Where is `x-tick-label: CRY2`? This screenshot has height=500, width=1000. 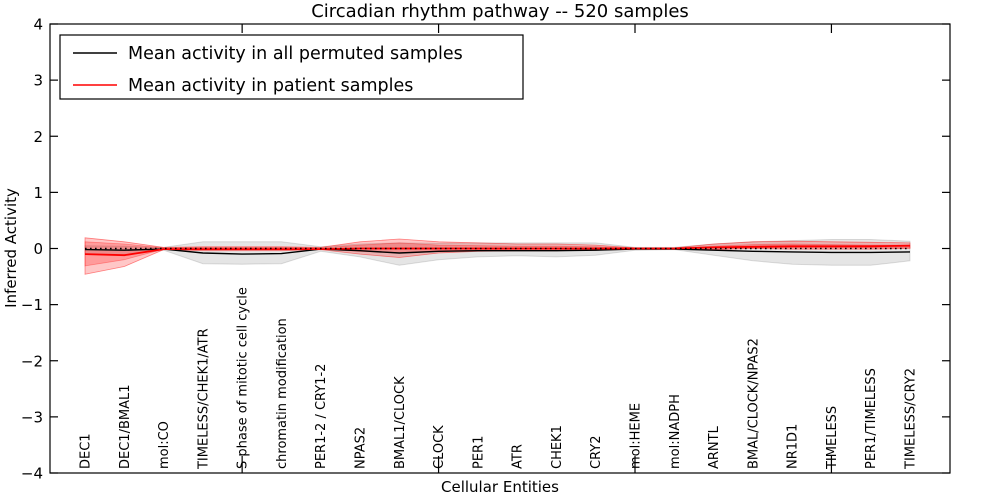
x-tick-label: CRY2 is located at coordinates (596, 453).